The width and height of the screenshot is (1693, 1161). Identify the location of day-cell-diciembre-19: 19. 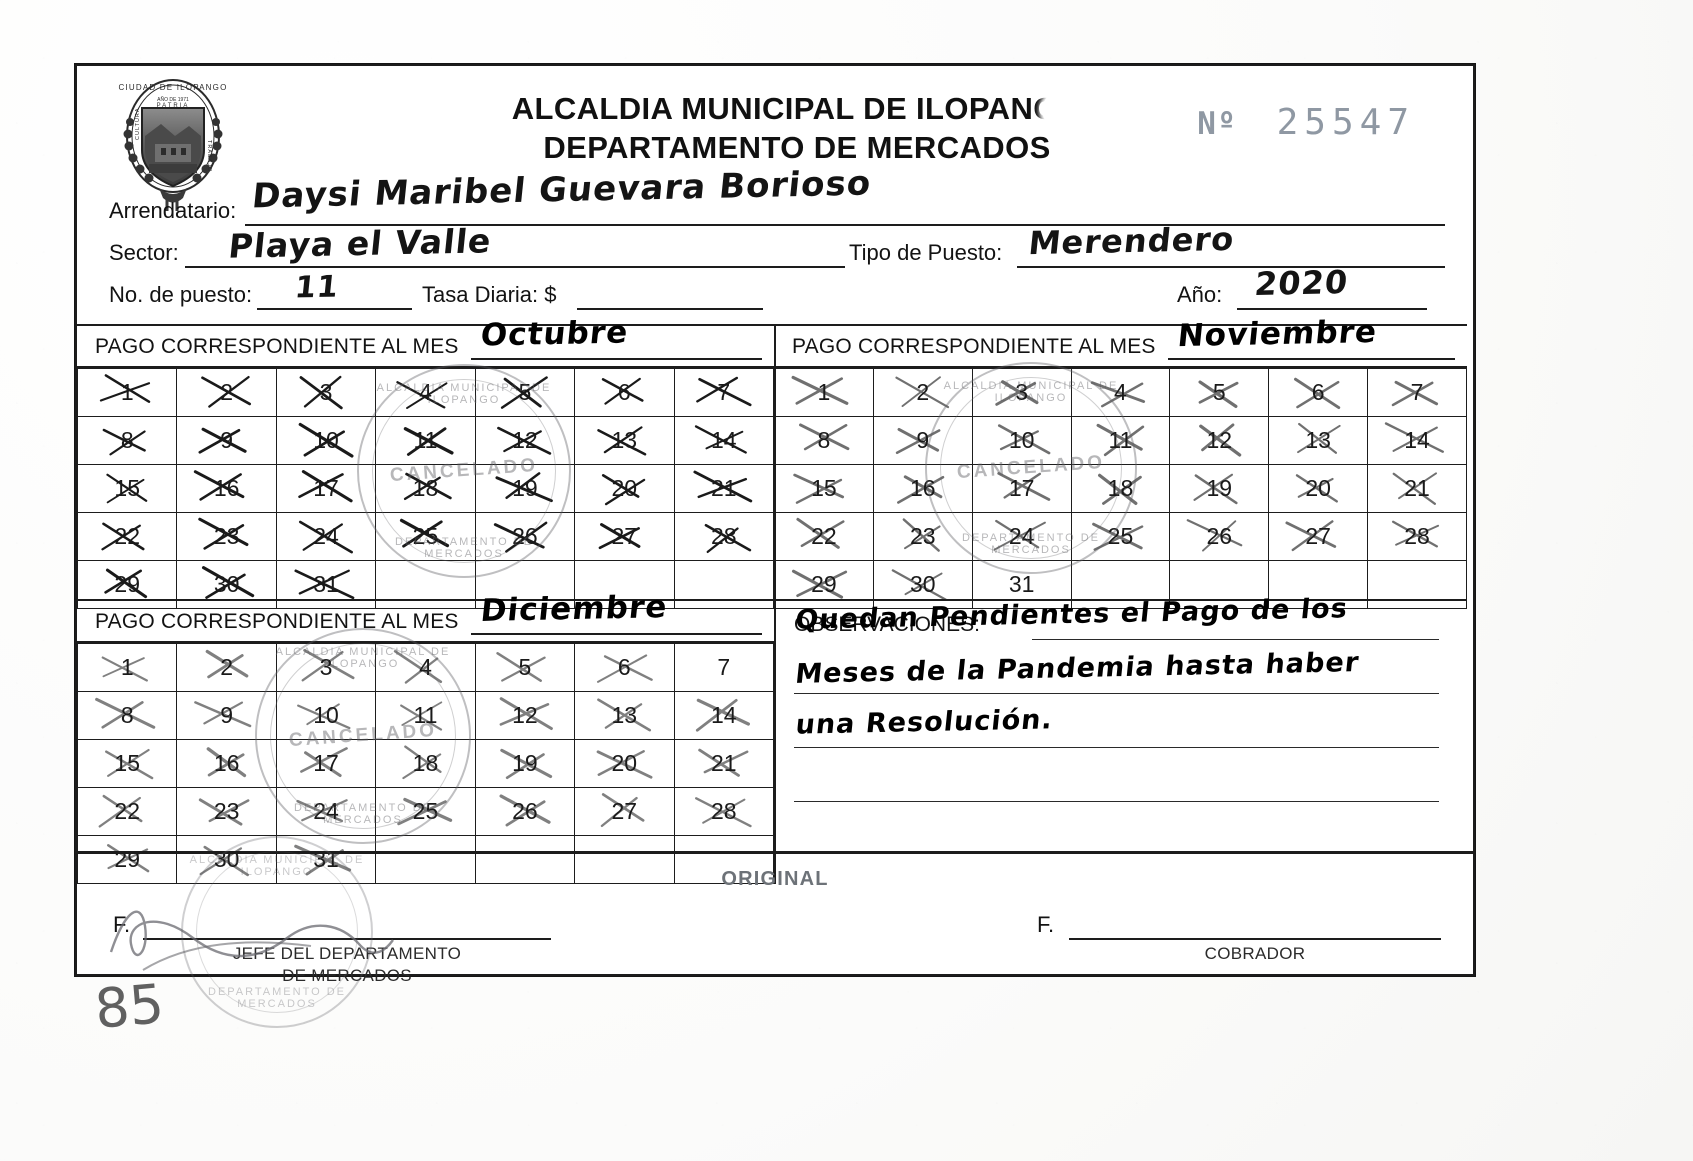
(525, 763).